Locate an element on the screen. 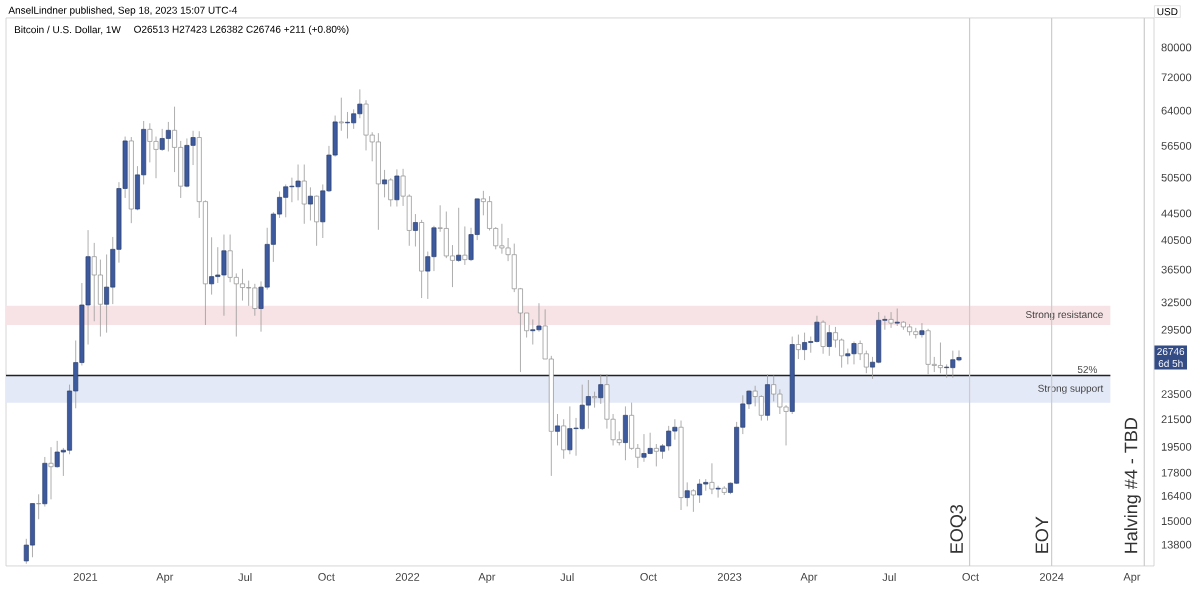 The image size is (1200, 612). ref-line-label: Halving #4 - TBD is located at coordinates (1132, 485).